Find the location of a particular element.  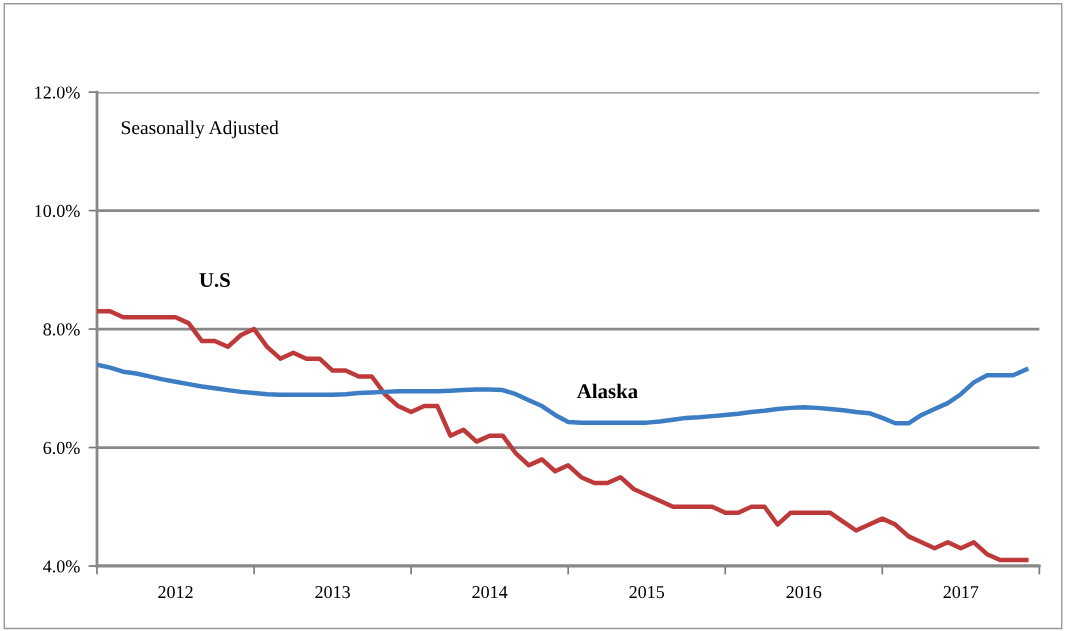

y-tick-label: 4.0% is located at coordinates (61, 566).